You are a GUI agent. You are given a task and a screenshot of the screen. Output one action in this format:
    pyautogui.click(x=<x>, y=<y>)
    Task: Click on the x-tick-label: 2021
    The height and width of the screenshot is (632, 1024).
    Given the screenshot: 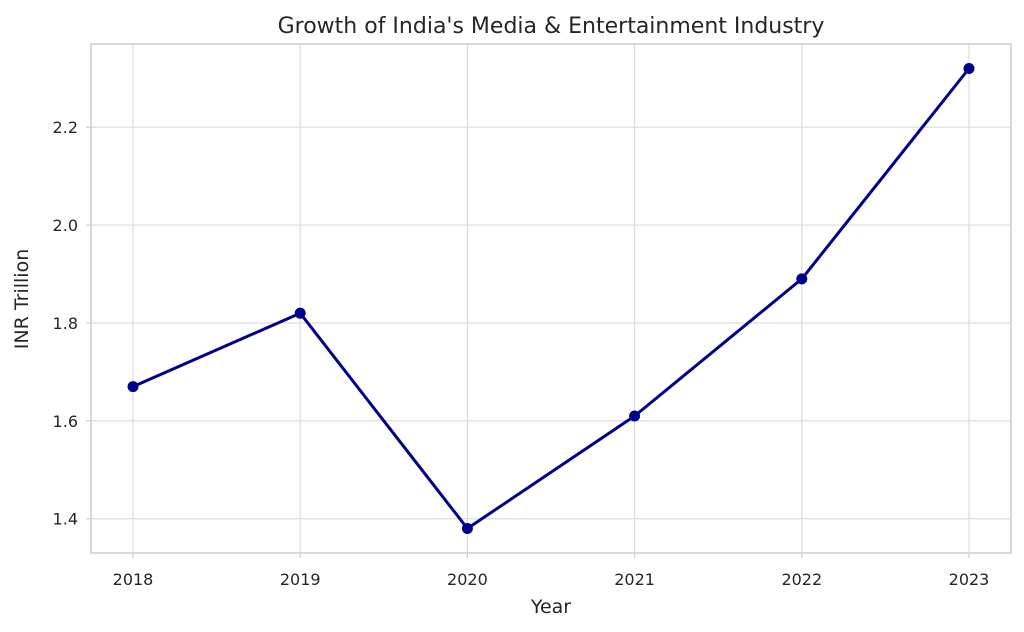 What is the action you would take?
    pyautogui.click(x=634, y=579)
    